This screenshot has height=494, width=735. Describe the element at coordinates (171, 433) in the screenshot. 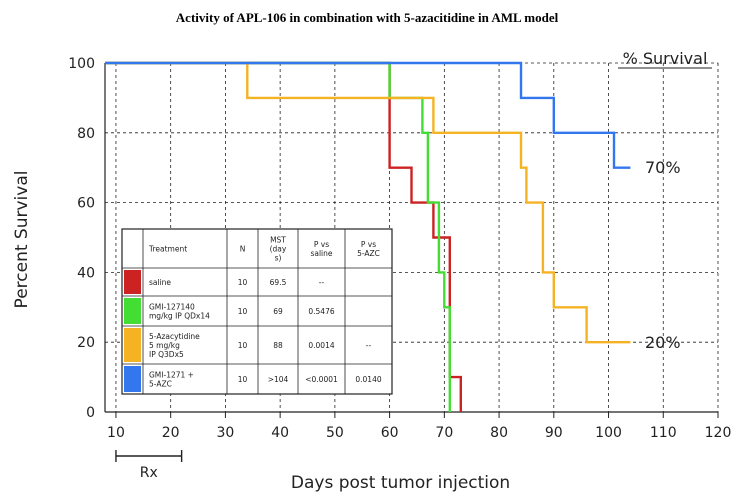

I see `x-tick-label: 20` at that location.